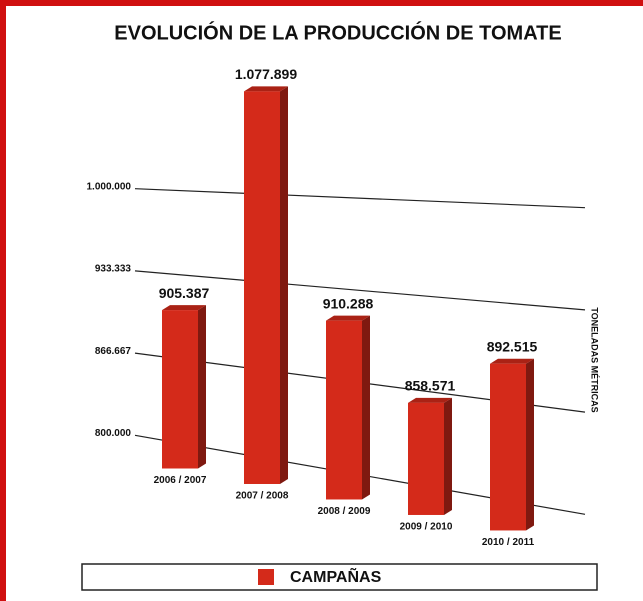 The width and height of the screenshot is (643, 601). I want to click on y-tick-label: 866.667, so click(113, 351).